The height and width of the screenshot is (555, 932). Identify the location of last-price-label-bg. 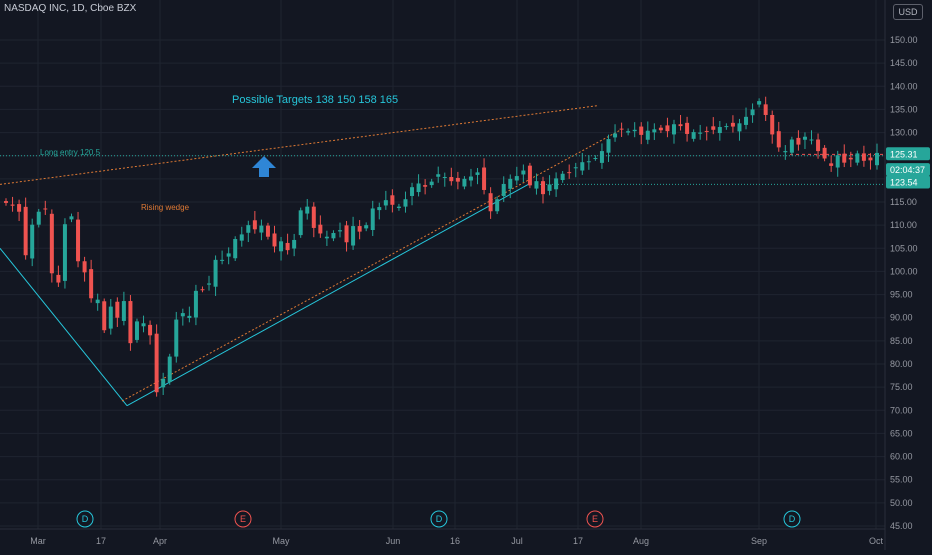
(908, 154).